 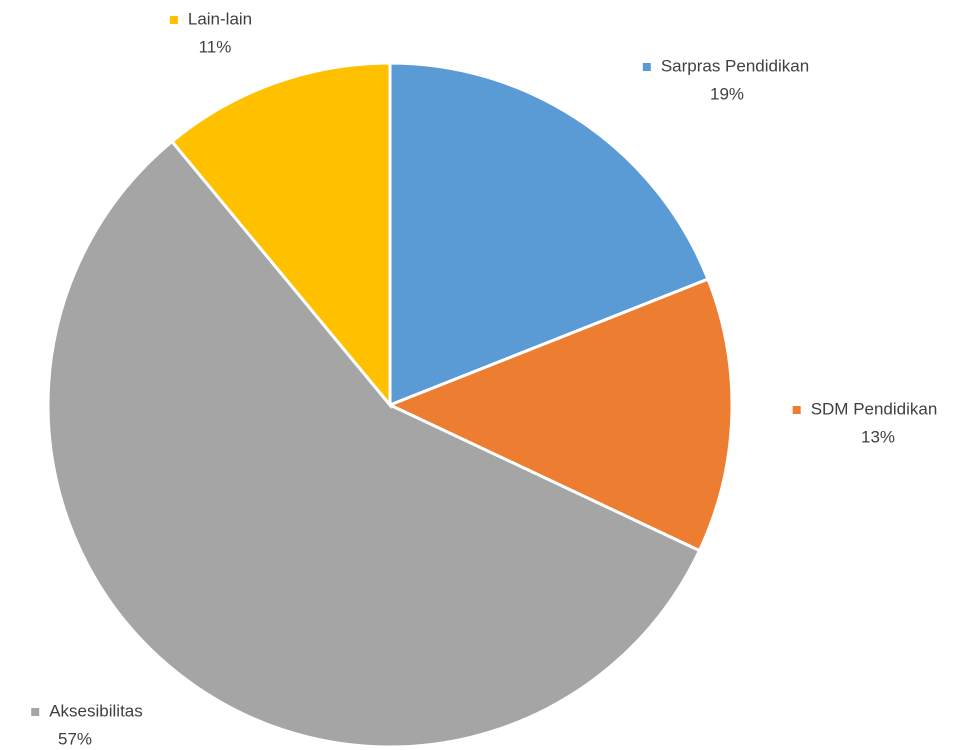 I want to click on value-label: 19%, so click(x=727, y=93).